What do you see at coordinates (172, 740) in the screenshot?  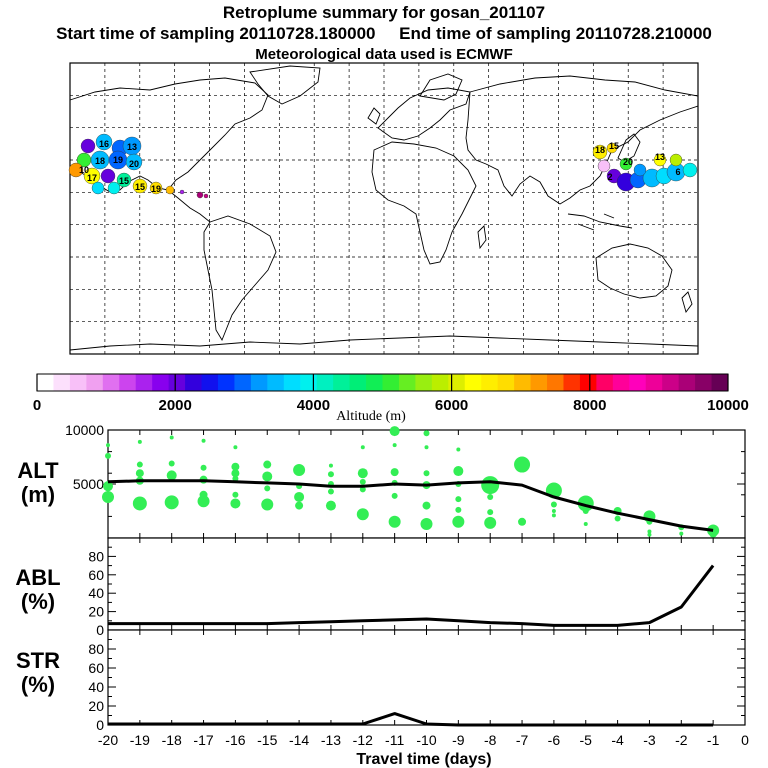 I see `x-tick-label: -18` at bounding box center [172, 740].